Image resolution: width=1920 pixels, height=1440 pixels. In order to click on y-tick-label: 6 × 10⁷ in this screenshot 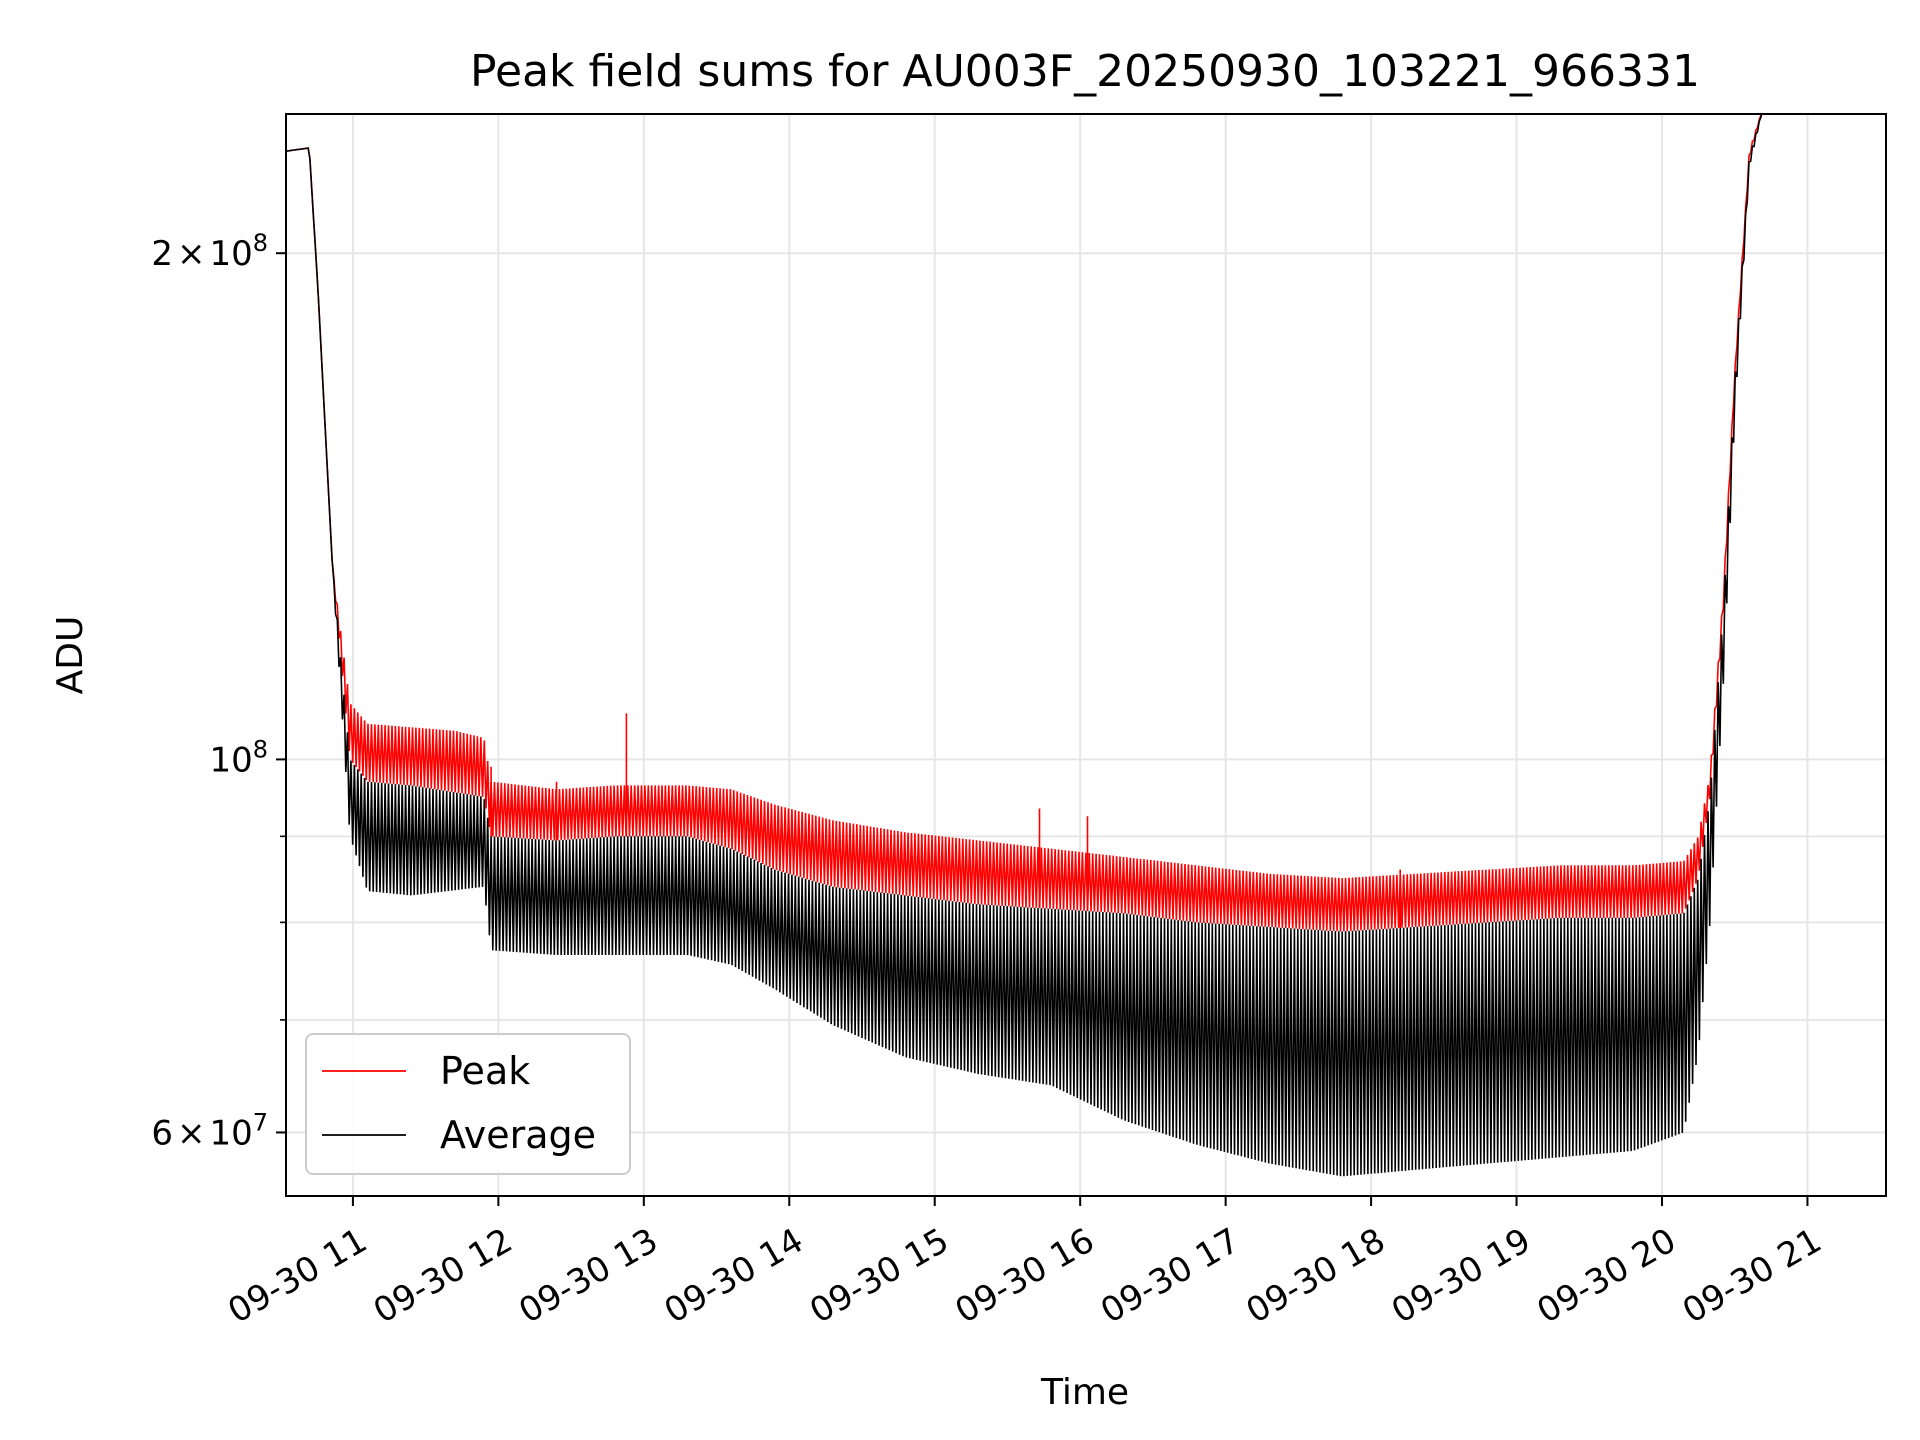, I will do `click(209, 1130)`.